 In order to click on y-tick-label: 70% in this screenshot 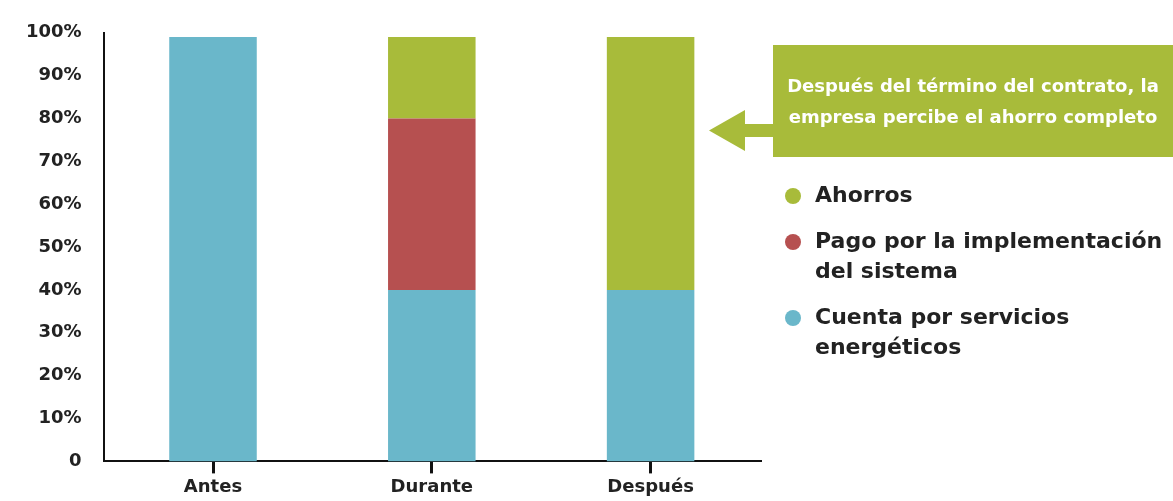, I will do `click(60, 160)`.